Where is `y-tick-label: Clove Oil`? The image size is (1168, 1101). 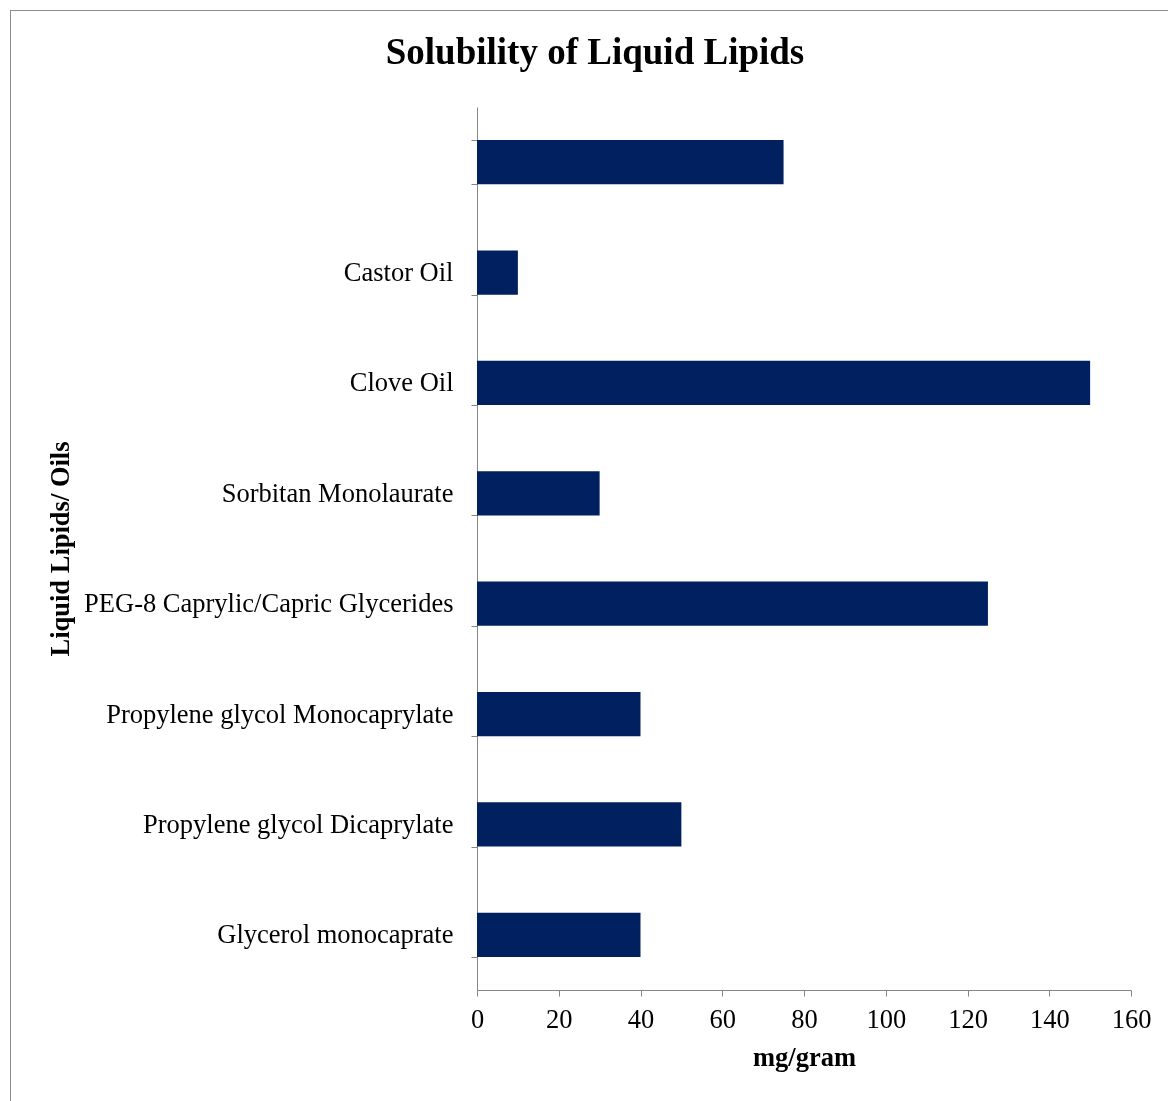
y-tick-label: Clove Oil is located at coordinates (401, 382).